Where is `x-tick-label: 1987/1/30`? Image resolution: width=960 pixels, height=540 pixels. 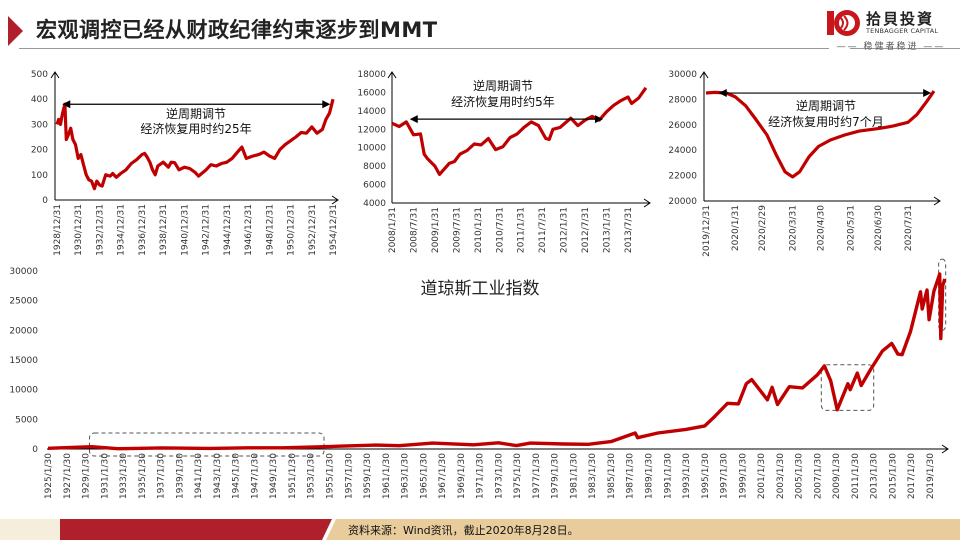
x-tick-label: 1987/1/30 is located at coordinates (631, 476).